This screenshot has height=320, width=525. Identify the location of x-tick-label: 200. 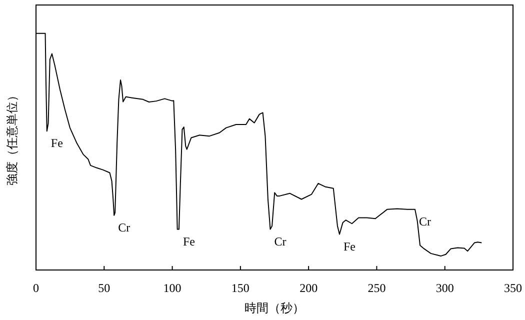
(309, 288).